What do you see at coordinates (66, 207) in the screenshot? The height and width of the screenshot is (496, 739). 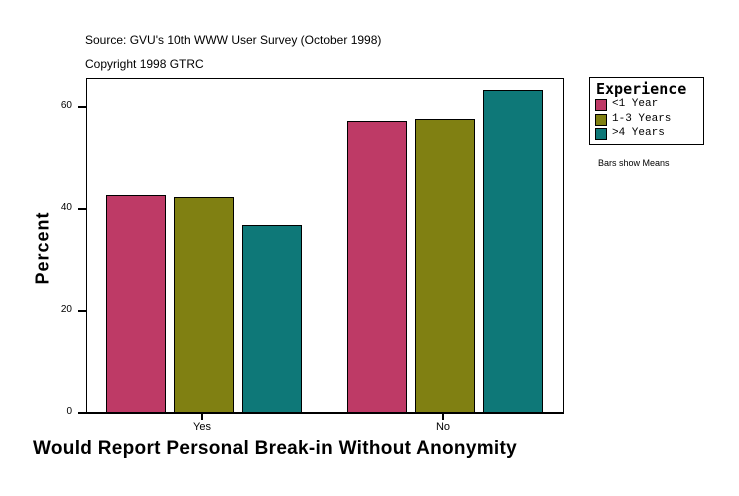 I see `y-tick-label: 40` at bounding box center [66, 207].